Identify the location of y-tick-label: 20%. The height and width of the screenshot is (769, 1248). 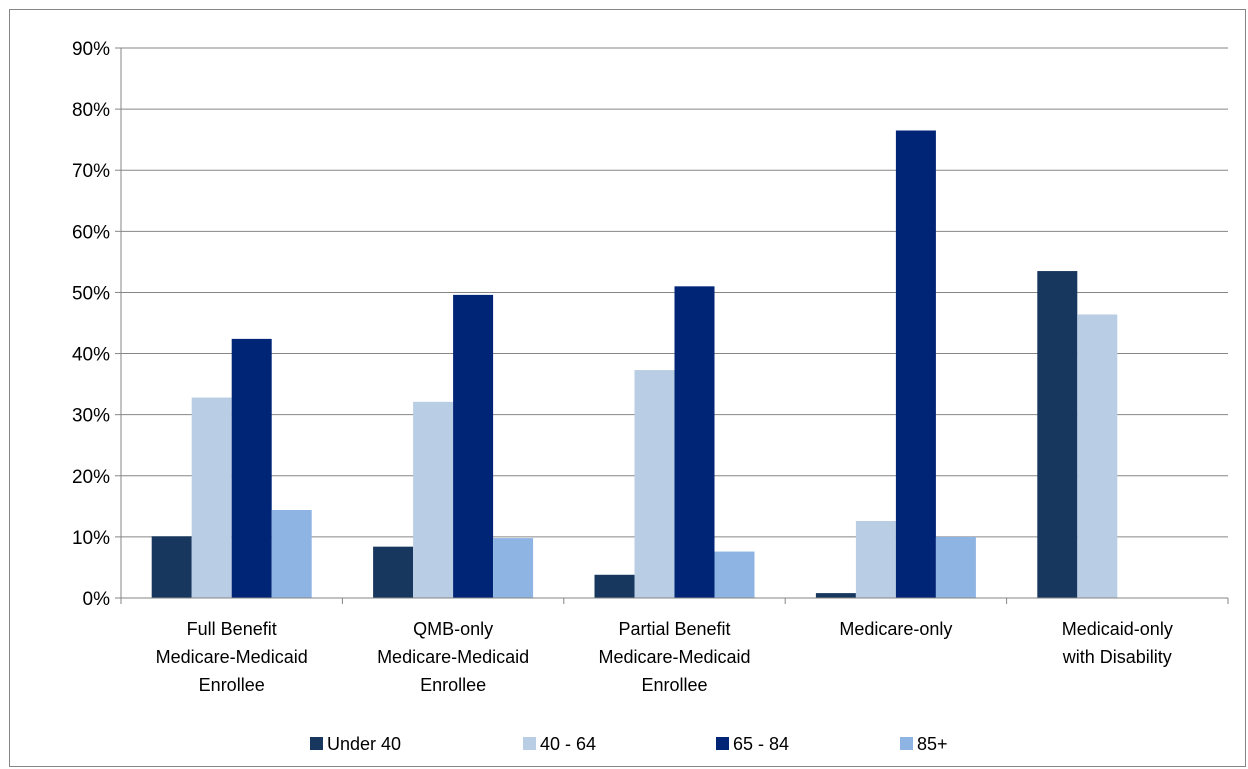
(91, 477).